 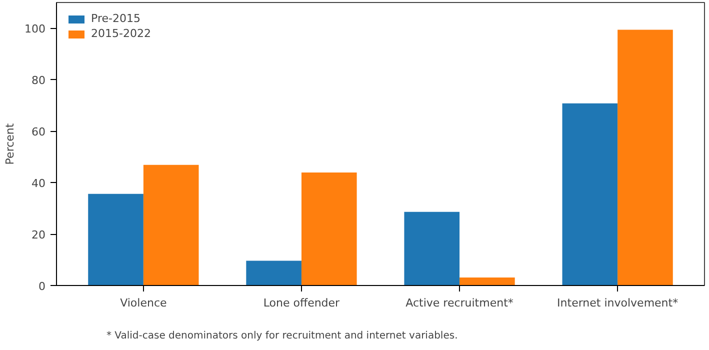 I want to click on text: * Valid-case denominators only for recruitment and internet variables., so click(x=282, y=336).